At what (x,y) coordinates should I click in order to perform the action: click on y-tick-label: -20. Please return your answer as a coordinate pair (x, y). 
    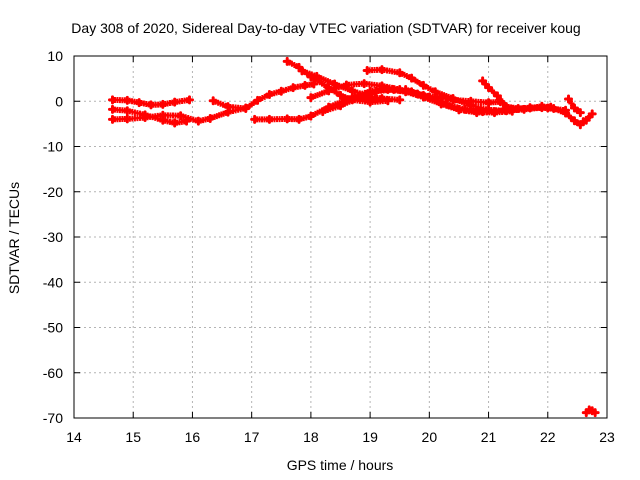
    Looking at the image, I should click on (53, 192).